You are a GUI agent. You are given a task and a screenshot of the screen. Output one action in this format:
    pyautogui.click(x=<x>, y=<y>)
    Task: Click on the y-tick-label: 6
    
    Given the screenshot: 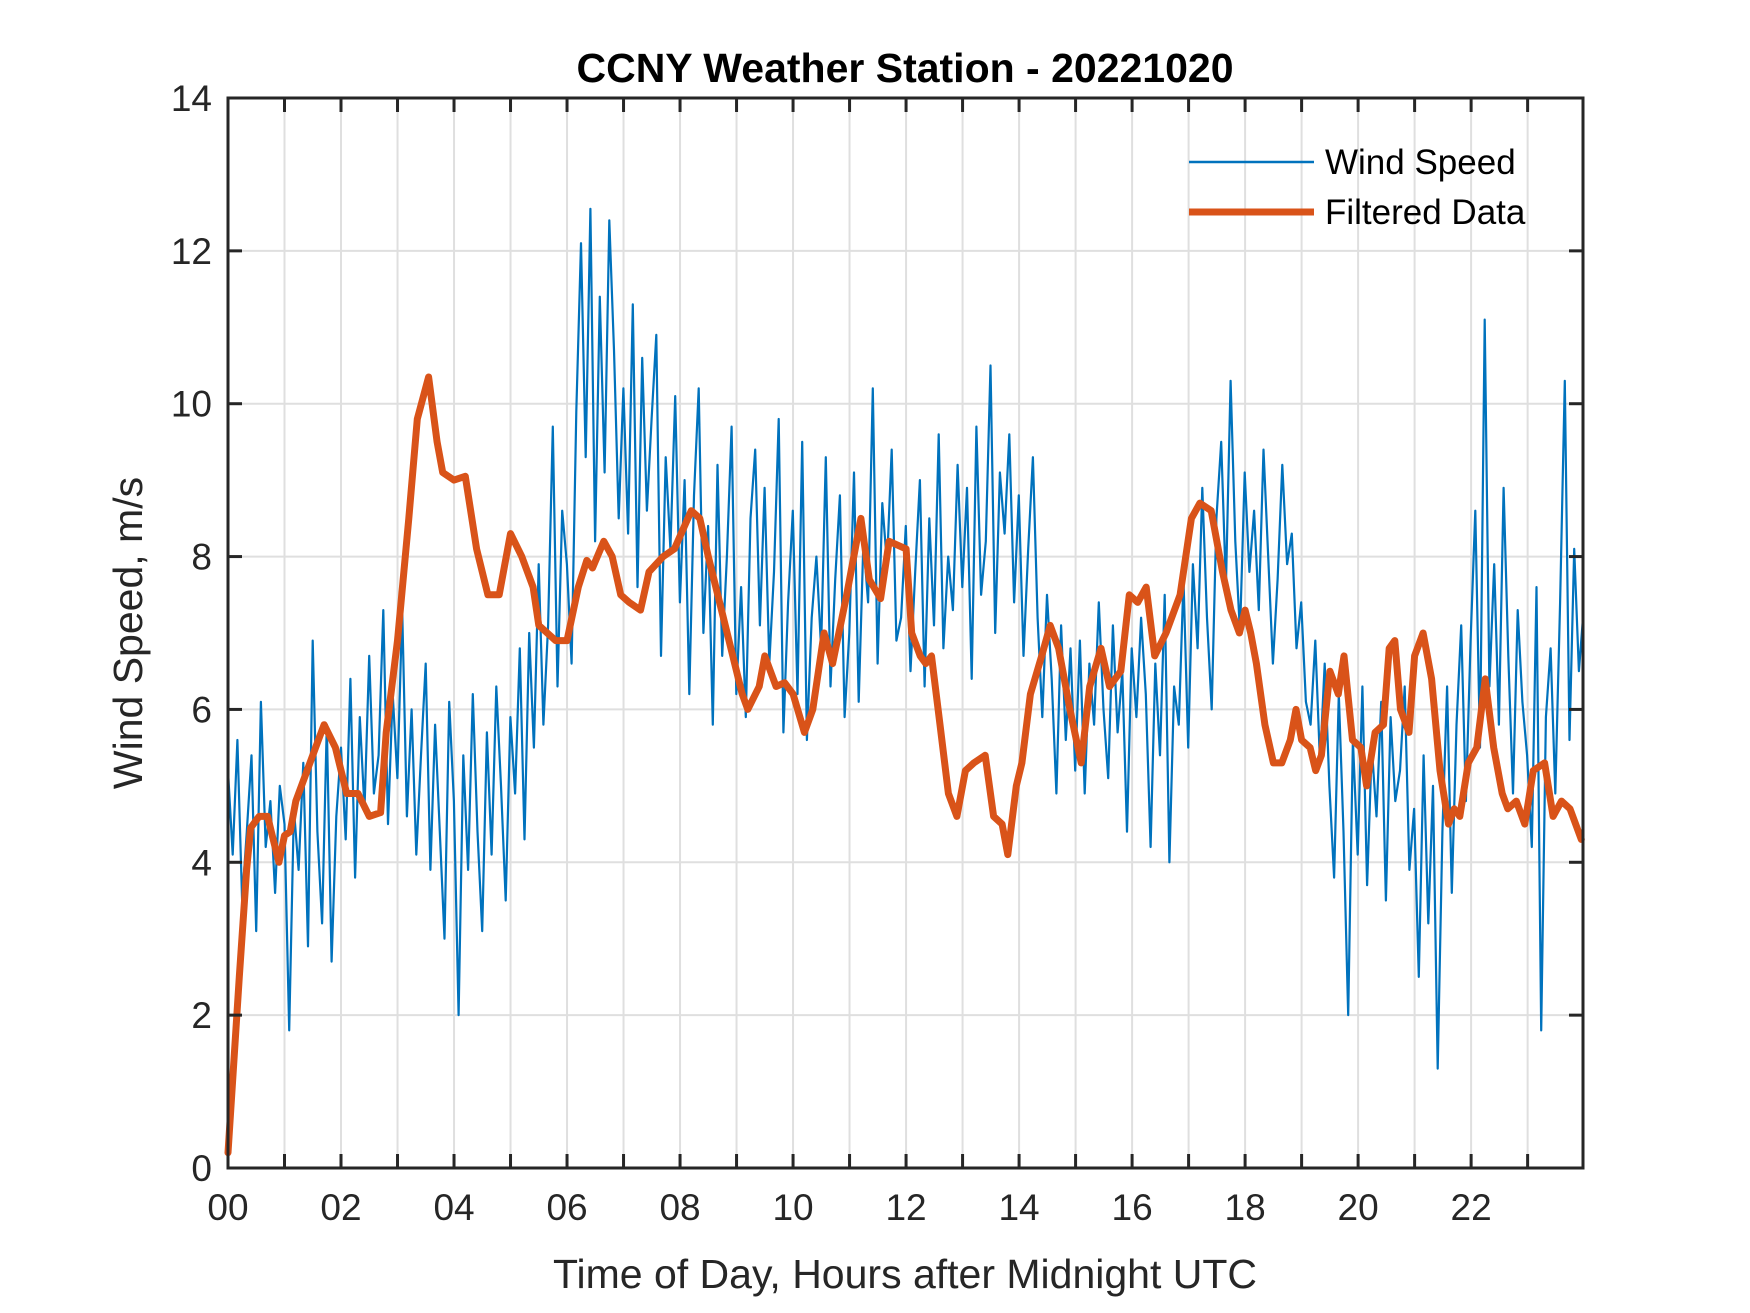 What is the action you would take?
    pyautogui.click(x=201, y=709)
    